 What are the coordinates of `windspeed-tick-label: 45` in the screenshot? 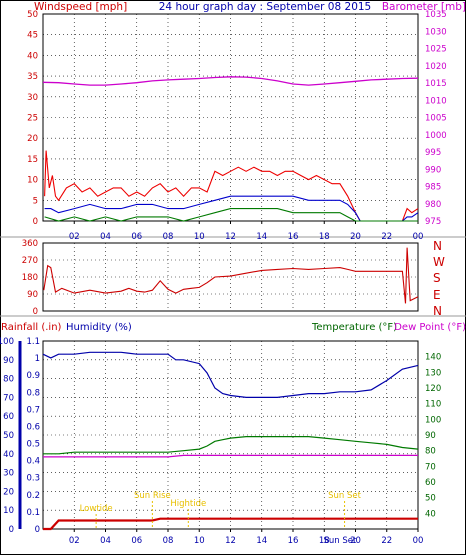 It's located at (32, 36).